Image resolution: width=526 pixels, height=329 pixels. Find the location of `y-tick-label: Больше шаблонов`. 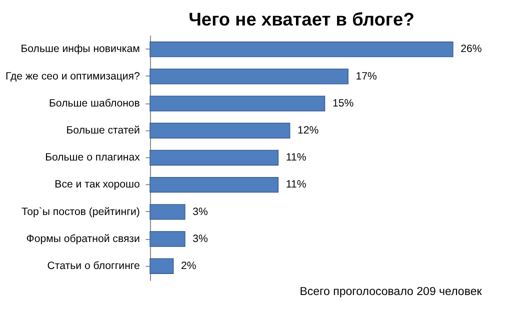

y-tick-label: Больше шаблонов is located at coordinates (94, 103).